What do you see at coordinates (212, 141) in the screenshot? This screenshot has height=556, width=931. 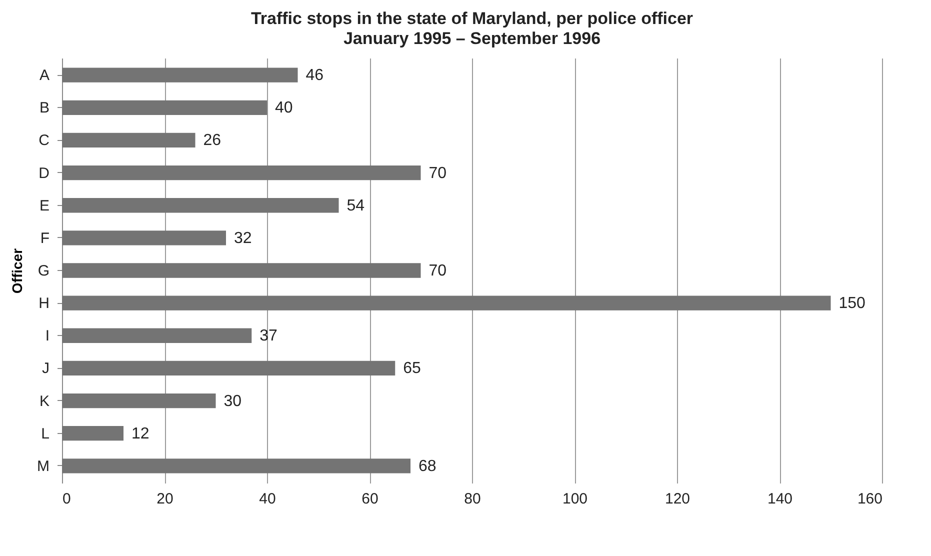 I see `data-label: 26` at bounding box center [212, 141].